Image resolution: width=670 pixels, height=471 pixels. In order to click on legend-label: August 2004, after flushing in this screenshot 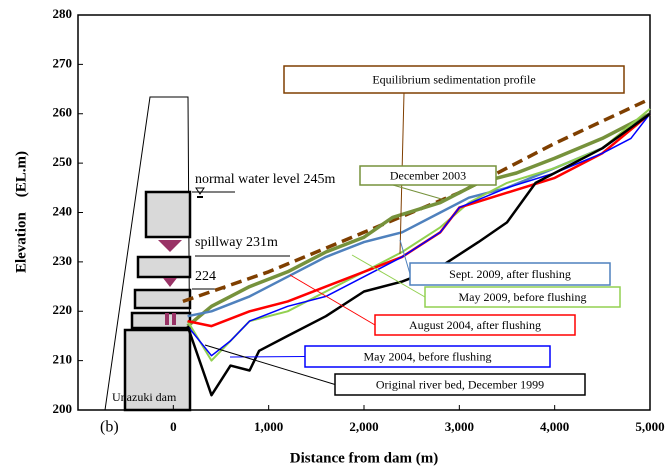, I will do `click(475, 325)`.